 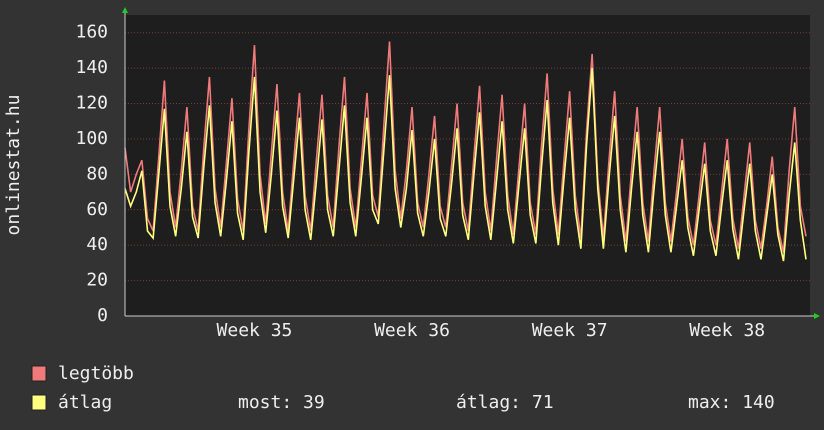 What do you see at coordinates (570, 330) in the screenshot?
I see `x-tick-label: Week 37` at bounding box center [570, 330].